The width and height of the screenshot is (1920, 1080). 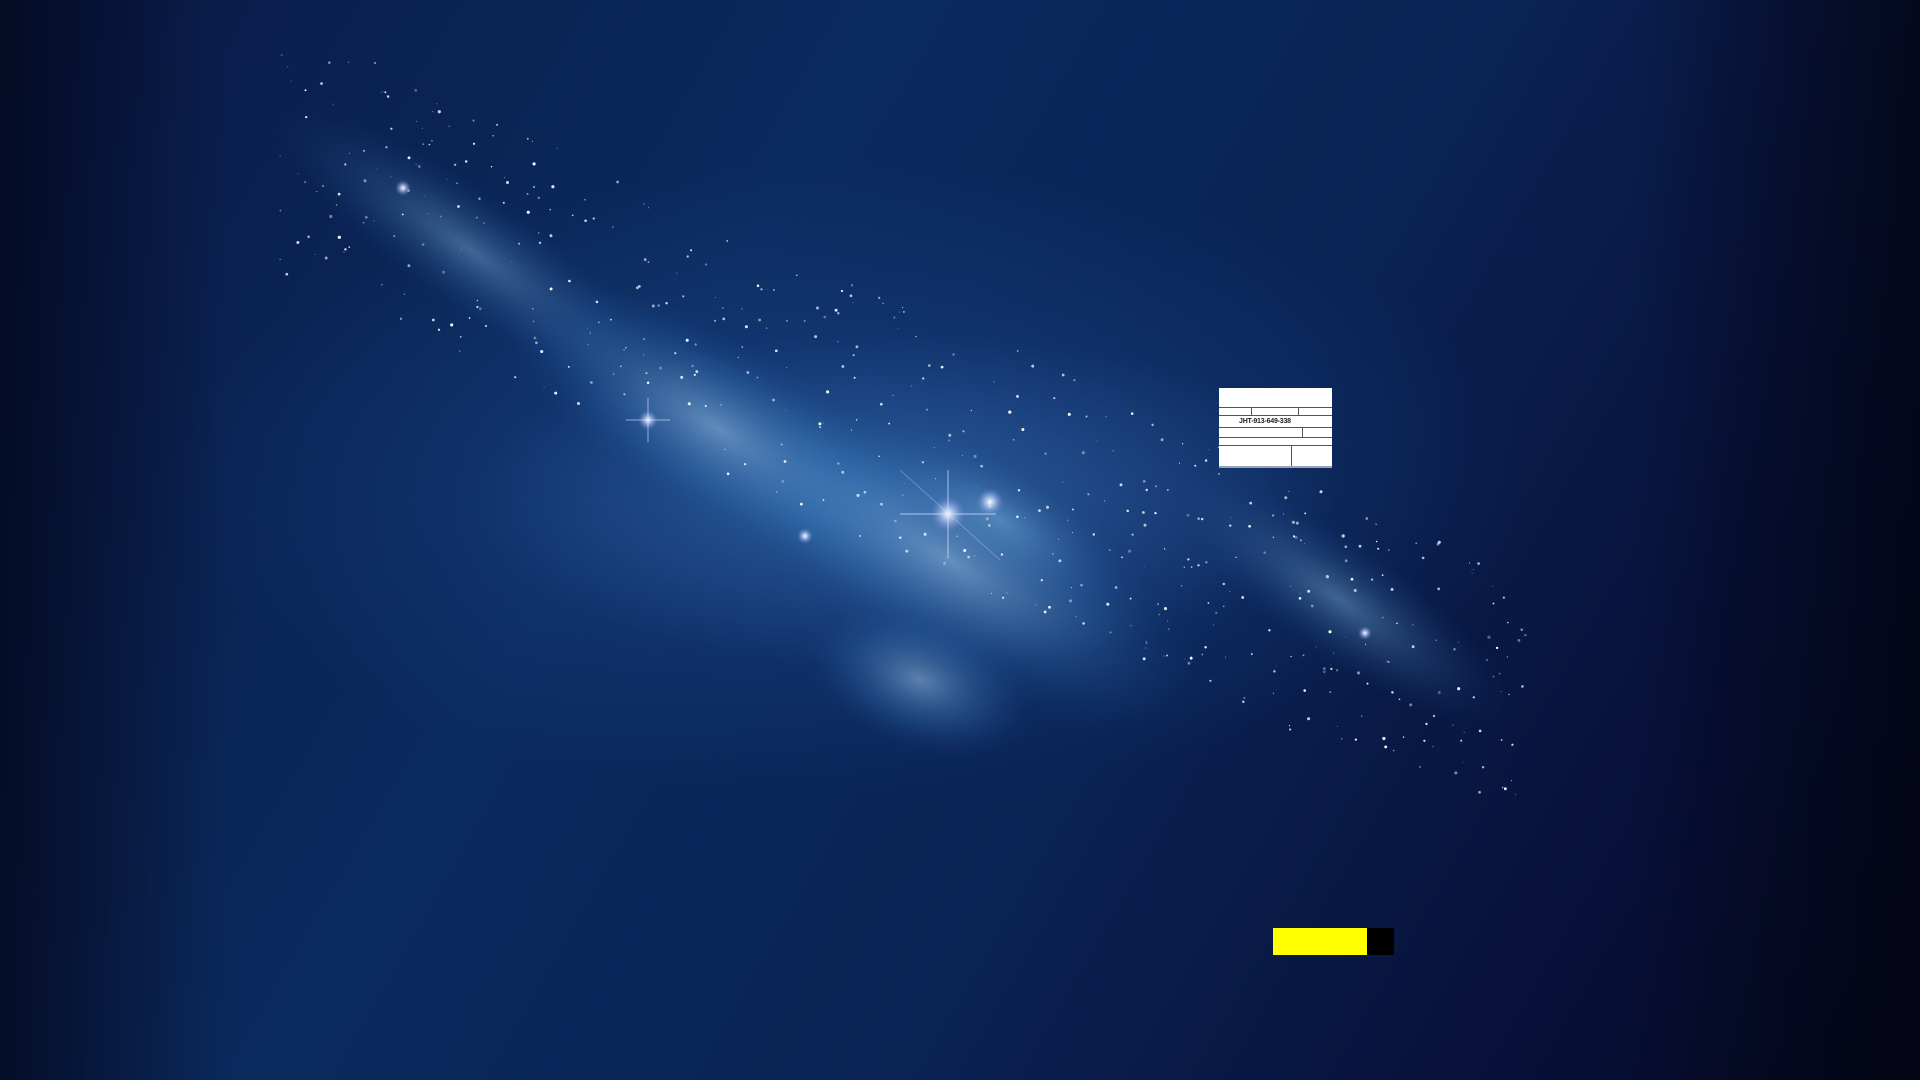 I want to click on widget-code: JHT-913-649-338, so click(x=1265, y=421).